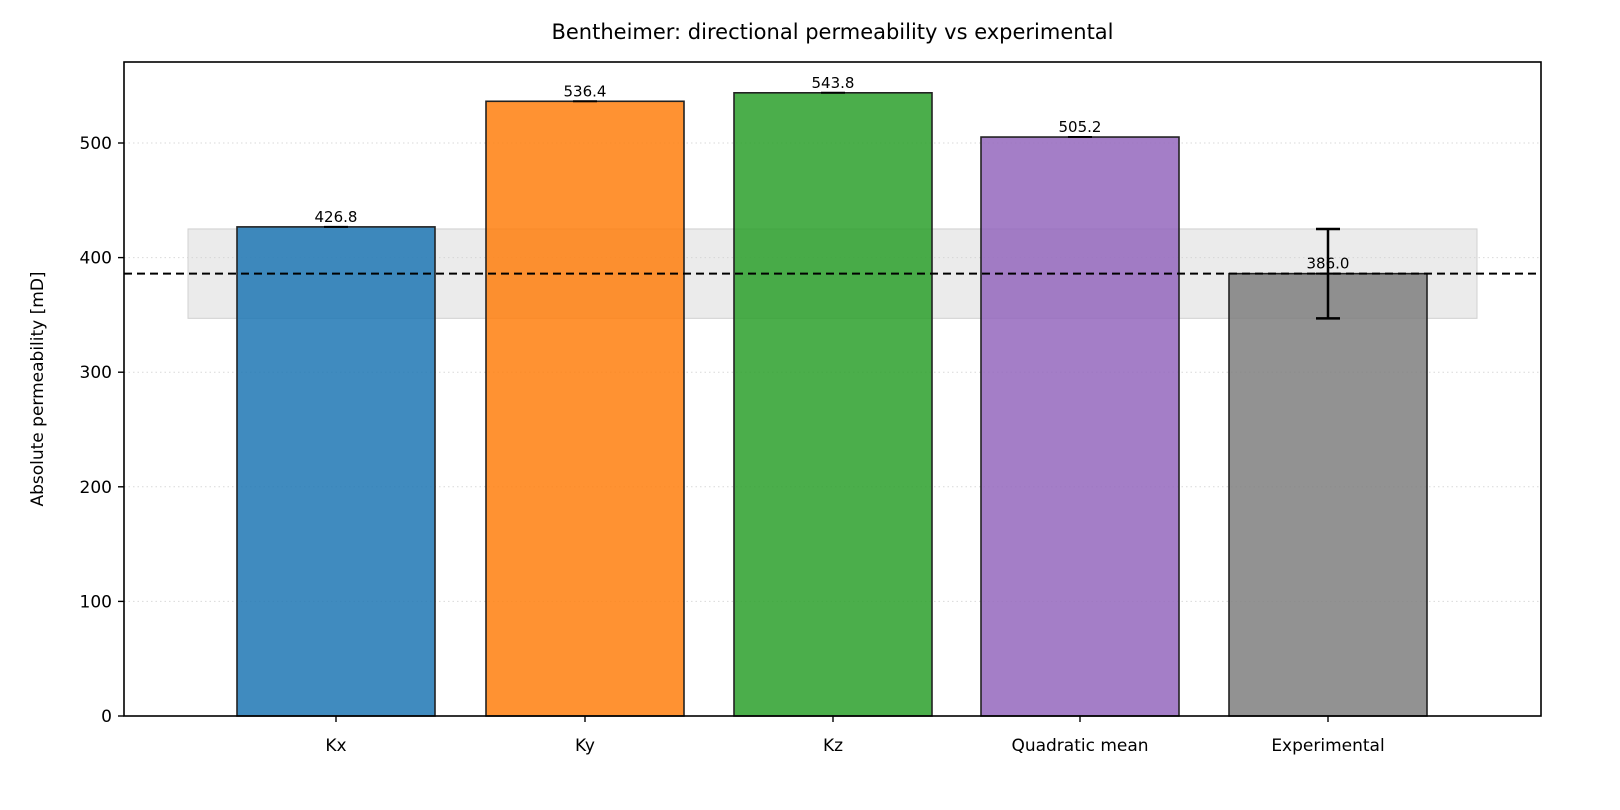  Describe the element at coordinates (585, 408) in the screenshot. I see `bar-ky` at that location.